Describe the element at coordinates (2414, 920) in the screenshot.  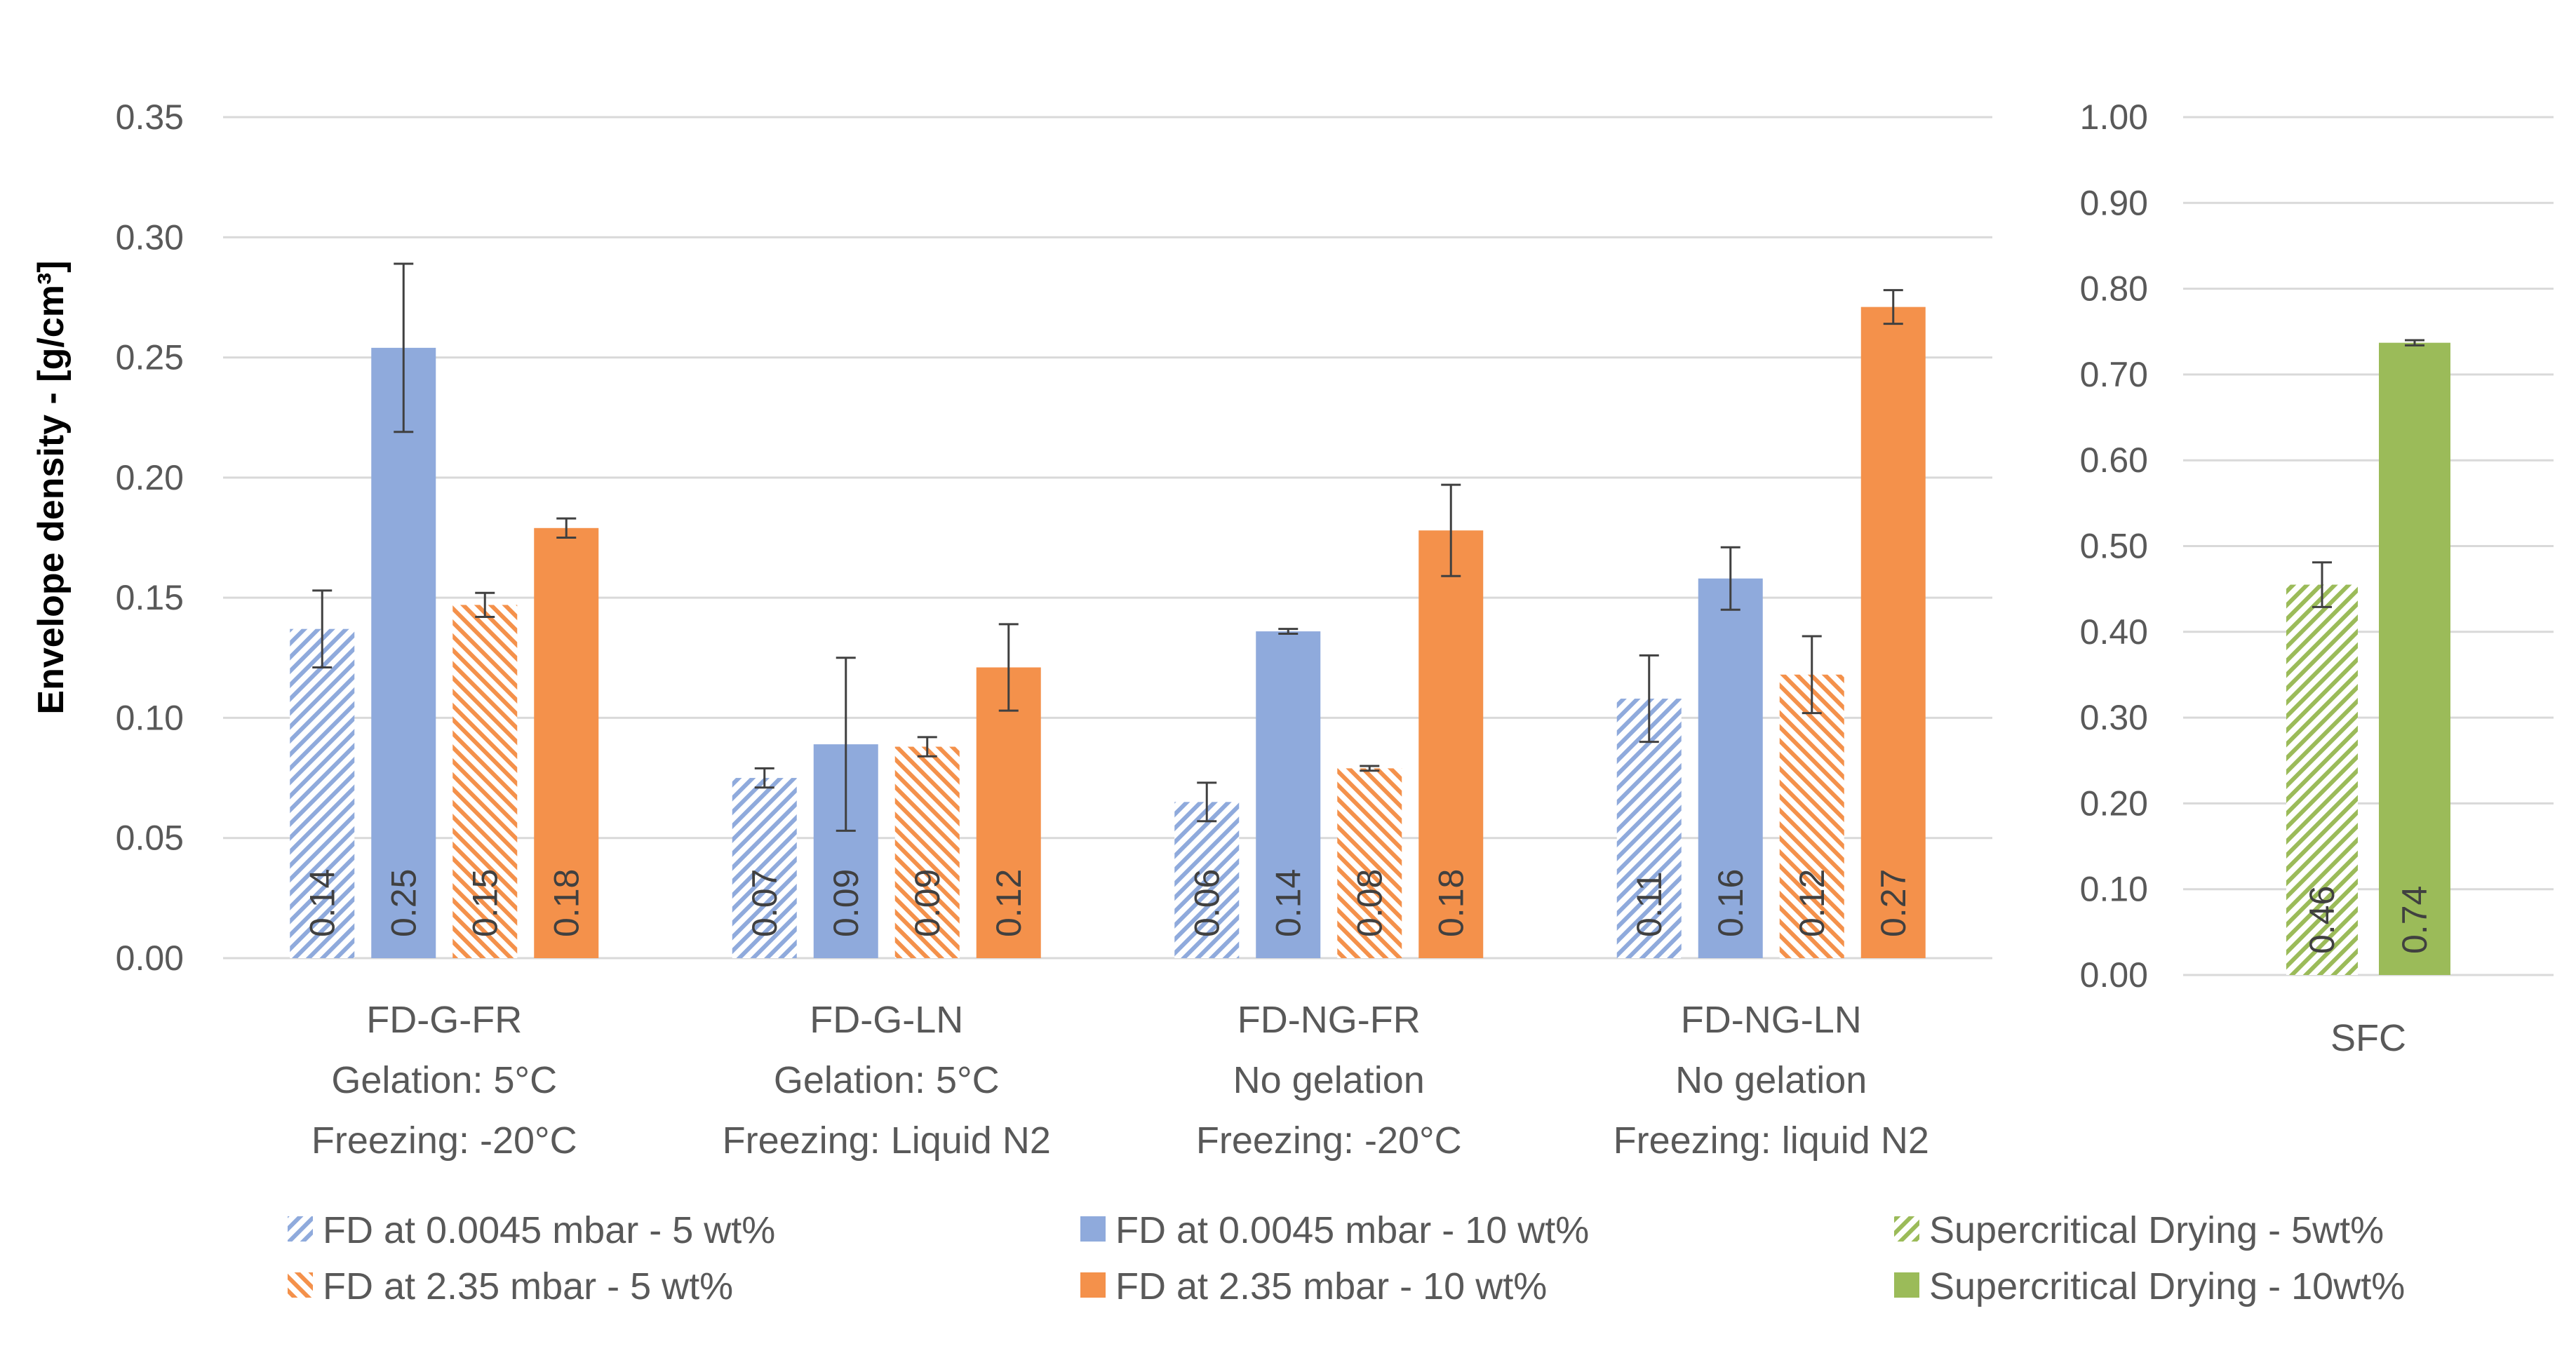
I see `data-label: 0.74` at that location.